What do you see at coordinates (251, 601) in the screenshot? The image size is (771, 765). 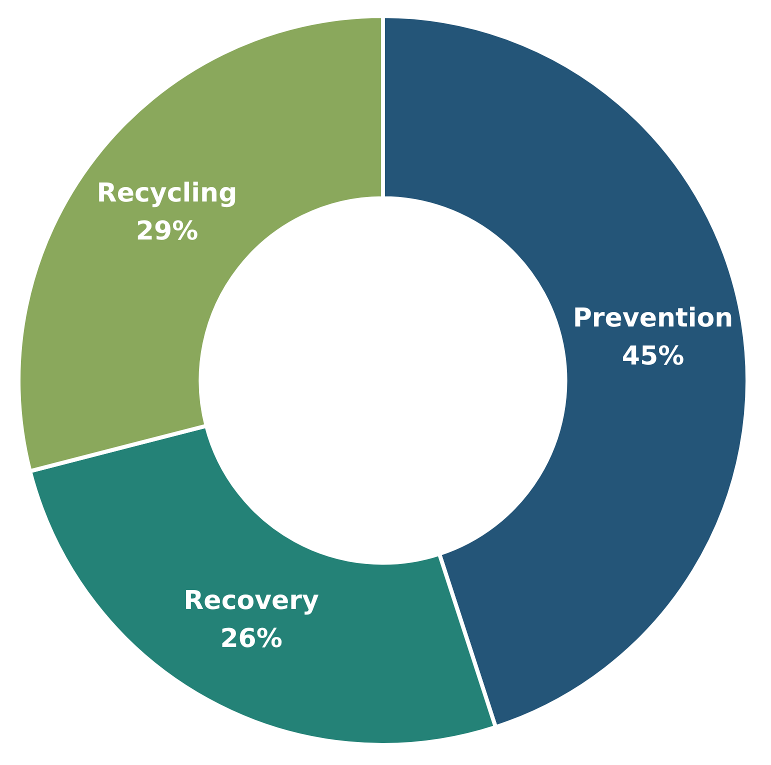 I see `slice-label: Recovery` at bounding box center [251, 601].